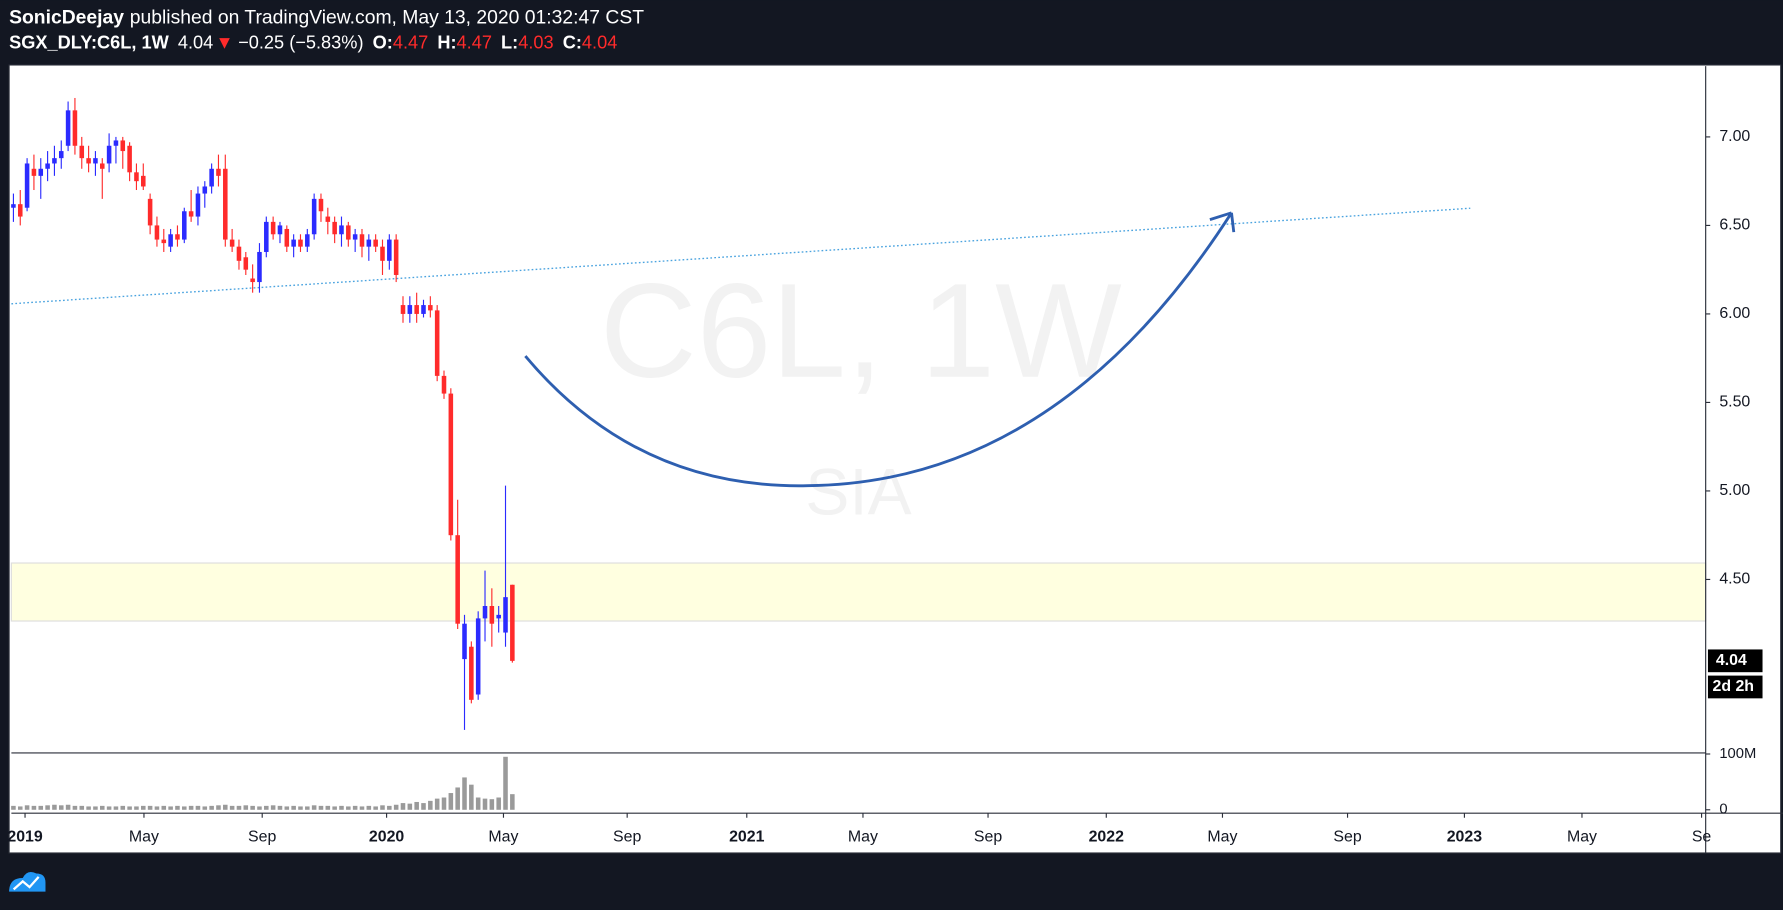 The height and width of the screenshot is (910, 1783). Describe the element at coordinates (599, 42) in the screenshot. I see `ohlc-value: 4.04` at that location.